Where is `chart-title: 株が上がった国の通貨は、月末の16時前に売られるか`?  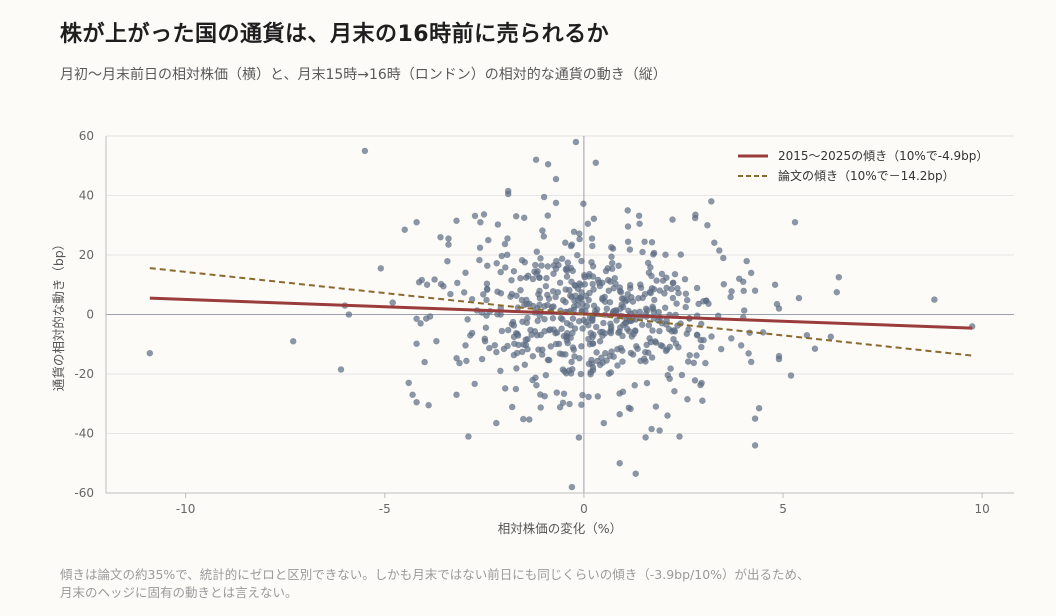 chart-title: 株が上がった国の通貨は、月末の16時前に売られるか is located at coordinates (335, 34).